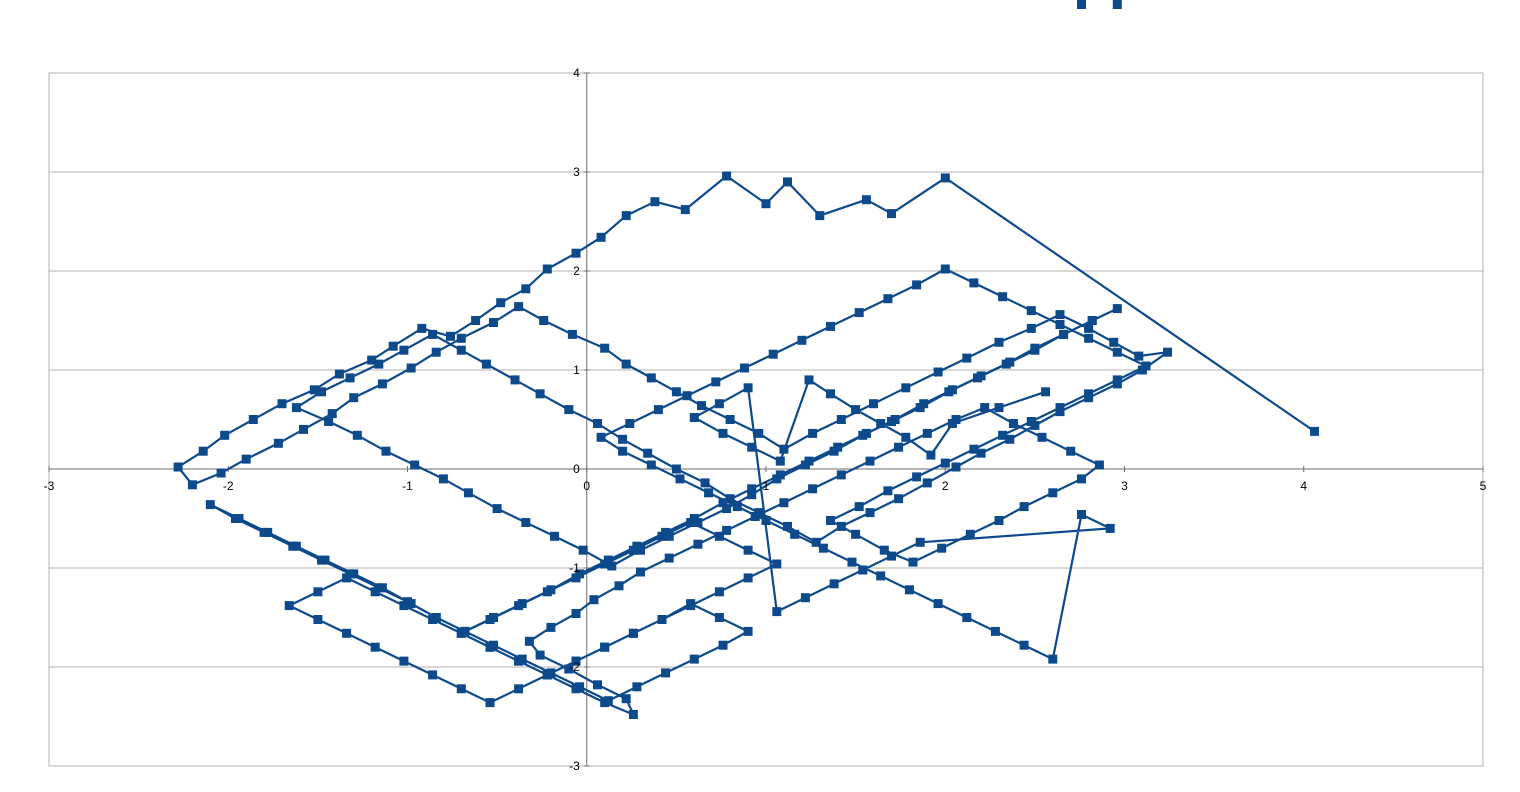 The image size is (1520, 792). I want to click on x-tick-label: -3, so click(49, 486).